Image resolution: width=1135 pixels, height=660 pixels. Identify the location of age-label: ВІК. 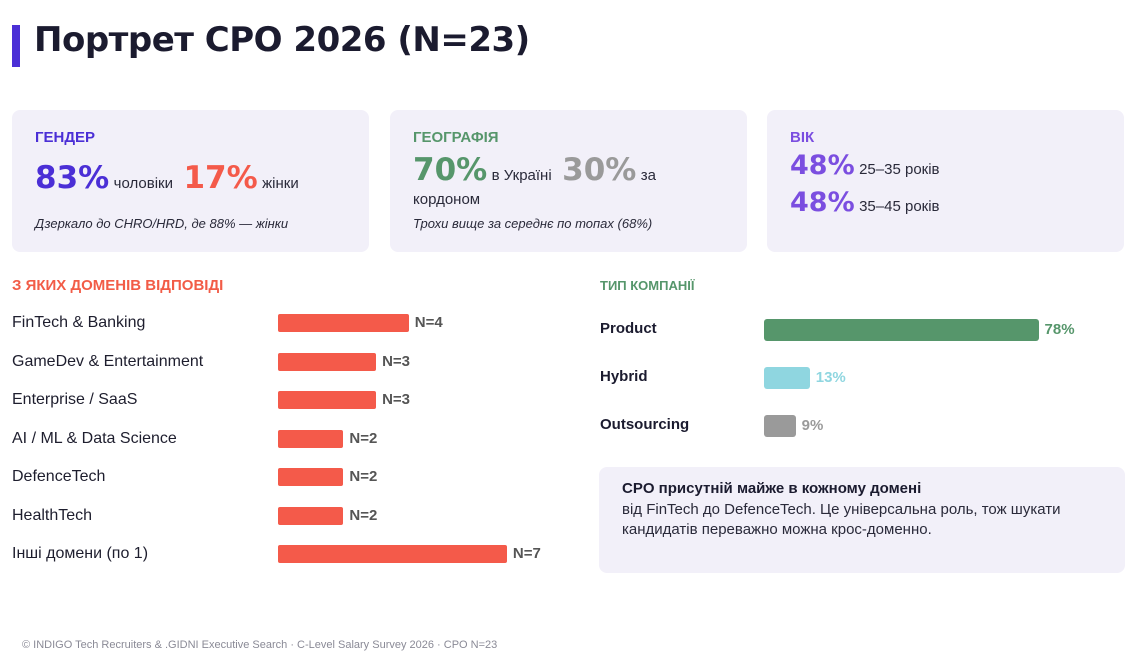
(802, 137).